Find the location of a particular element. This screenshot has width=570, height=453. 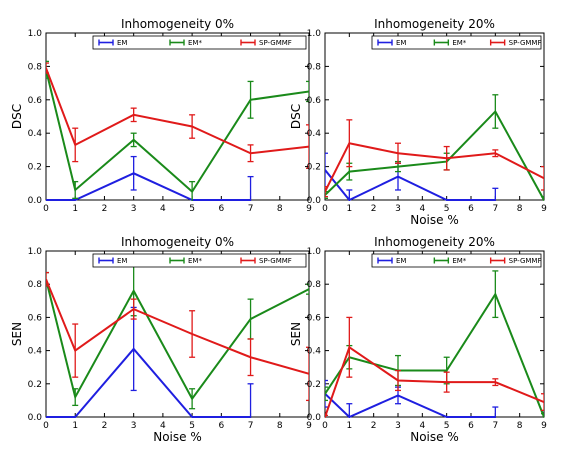

chart-title: Inhomogeneity 20% is located at coordinates (434, 242).